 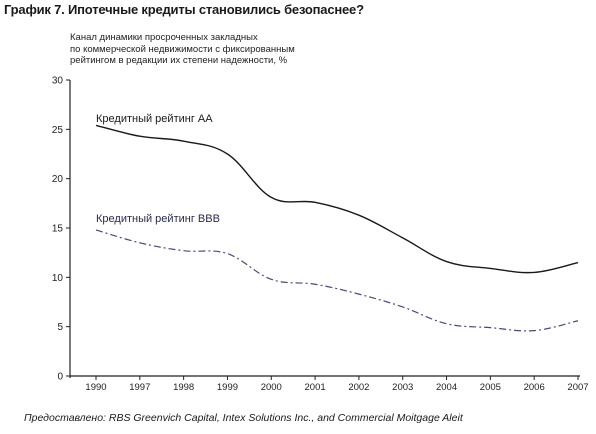 What do you see at coordinates (60, 377) in the screenshot?
I see `y-tick-label: 0` at bounding box center [60, 377].